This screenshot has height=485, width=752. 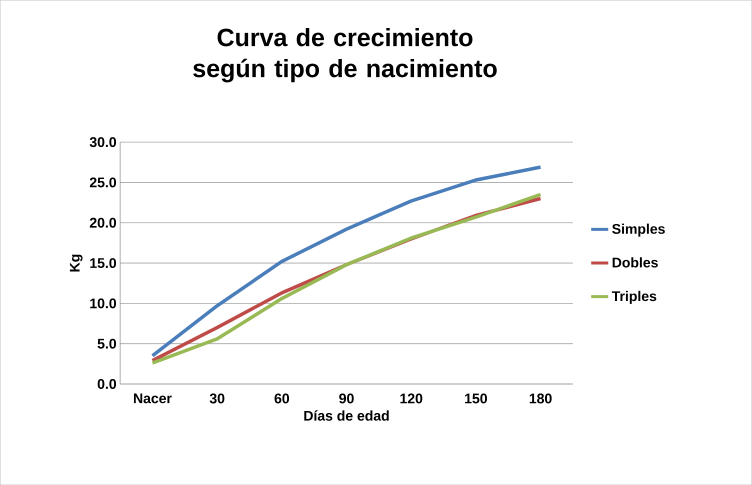 I want to click on x-tick-label: 90, so click(x=346, y=398).